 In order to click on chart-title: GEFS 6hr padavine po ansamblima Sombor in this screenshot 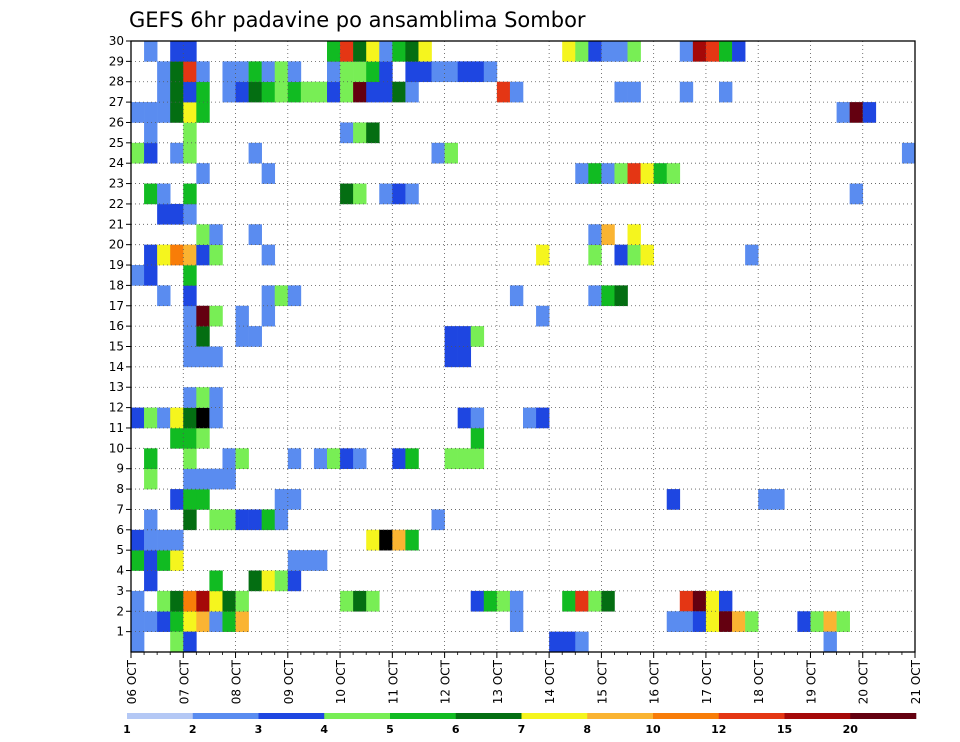, I will do `click(357, 20)`.